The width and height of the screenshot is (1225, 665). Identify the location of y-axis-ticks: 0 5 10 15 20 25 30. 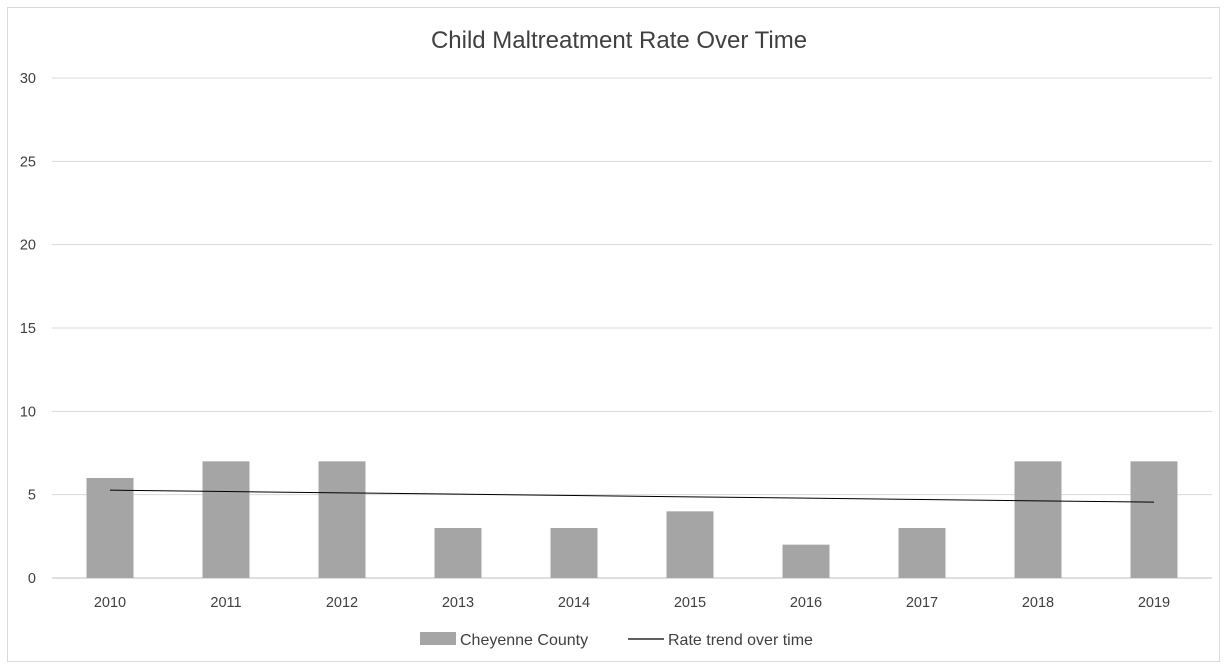
(28, 329).